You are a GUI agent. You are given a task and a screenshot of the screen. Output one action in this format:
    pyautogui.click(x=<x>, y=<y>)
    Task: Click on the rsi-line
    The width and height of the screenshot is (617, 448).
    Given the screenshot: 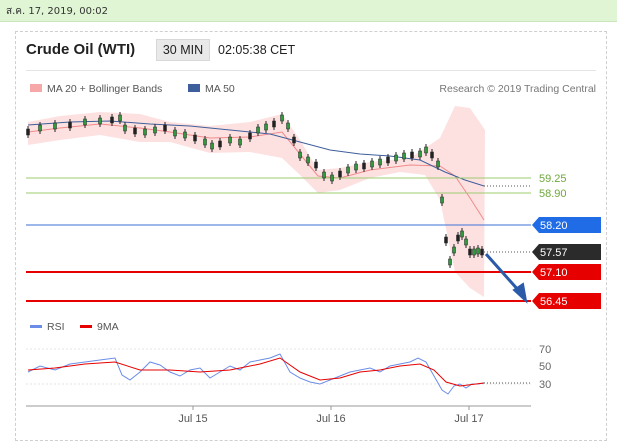 What is the action you would take?
    pyautogui.click(x=256, y=374)
    